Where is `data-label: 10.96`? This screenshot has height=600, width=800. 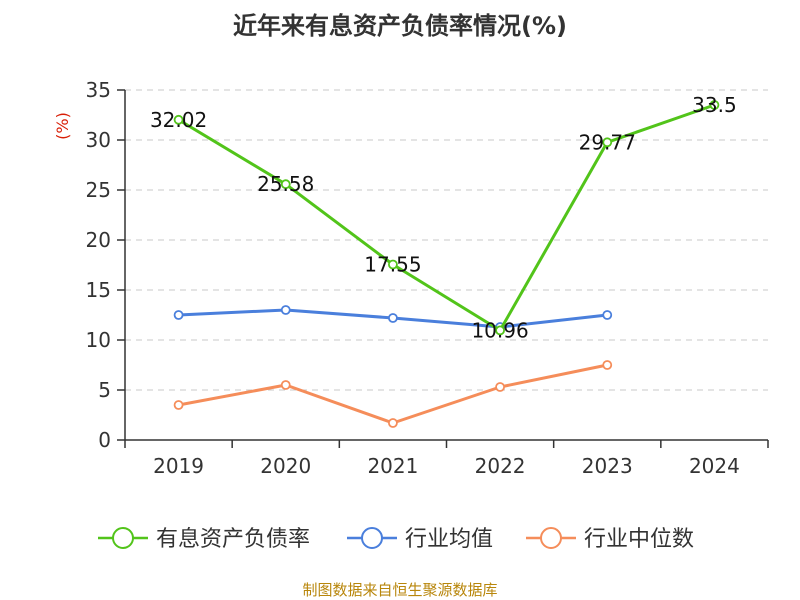 data-label: 10.96 is located at coordinates (499, 330).